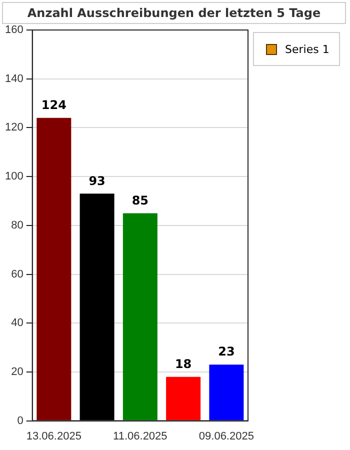 The width and height of the screenshot is (350, 450). What do you see at coordinates (14, 128) in the screenshot?
I see `y-tick-label: 120` at bounding box center [14, 128].